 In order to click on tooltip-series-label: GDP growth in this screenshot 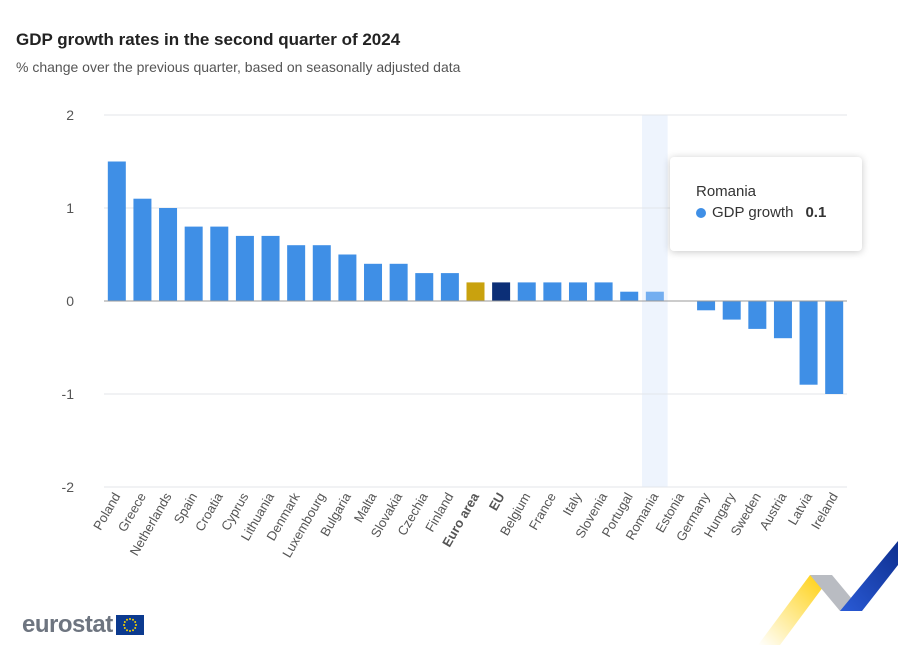, I will do `click(753, 212)`.